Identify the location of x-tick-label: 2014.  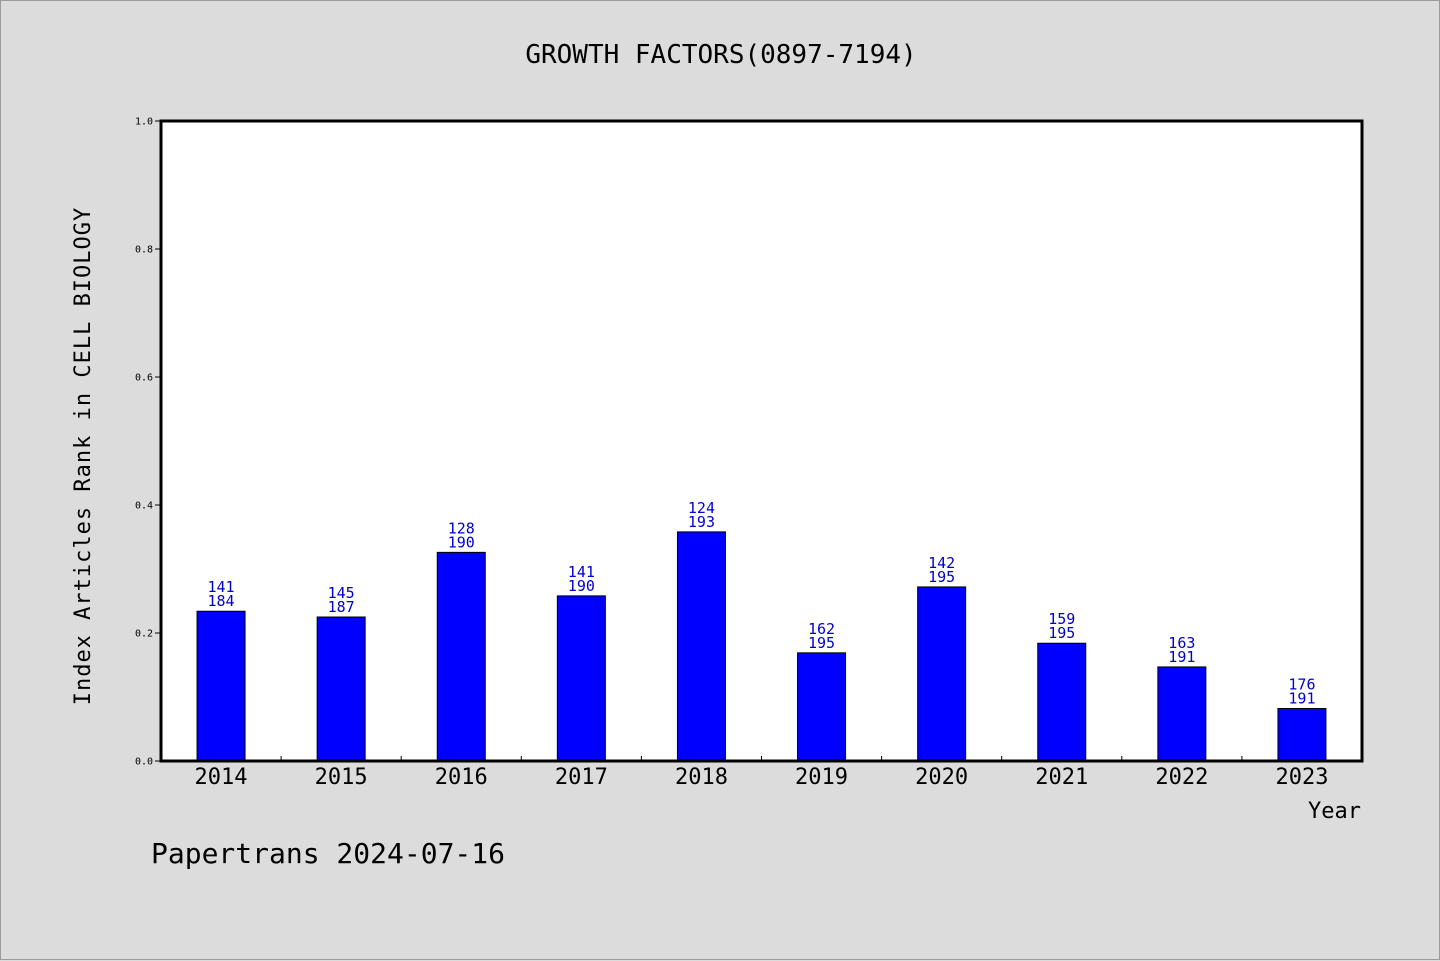
(221, 777).